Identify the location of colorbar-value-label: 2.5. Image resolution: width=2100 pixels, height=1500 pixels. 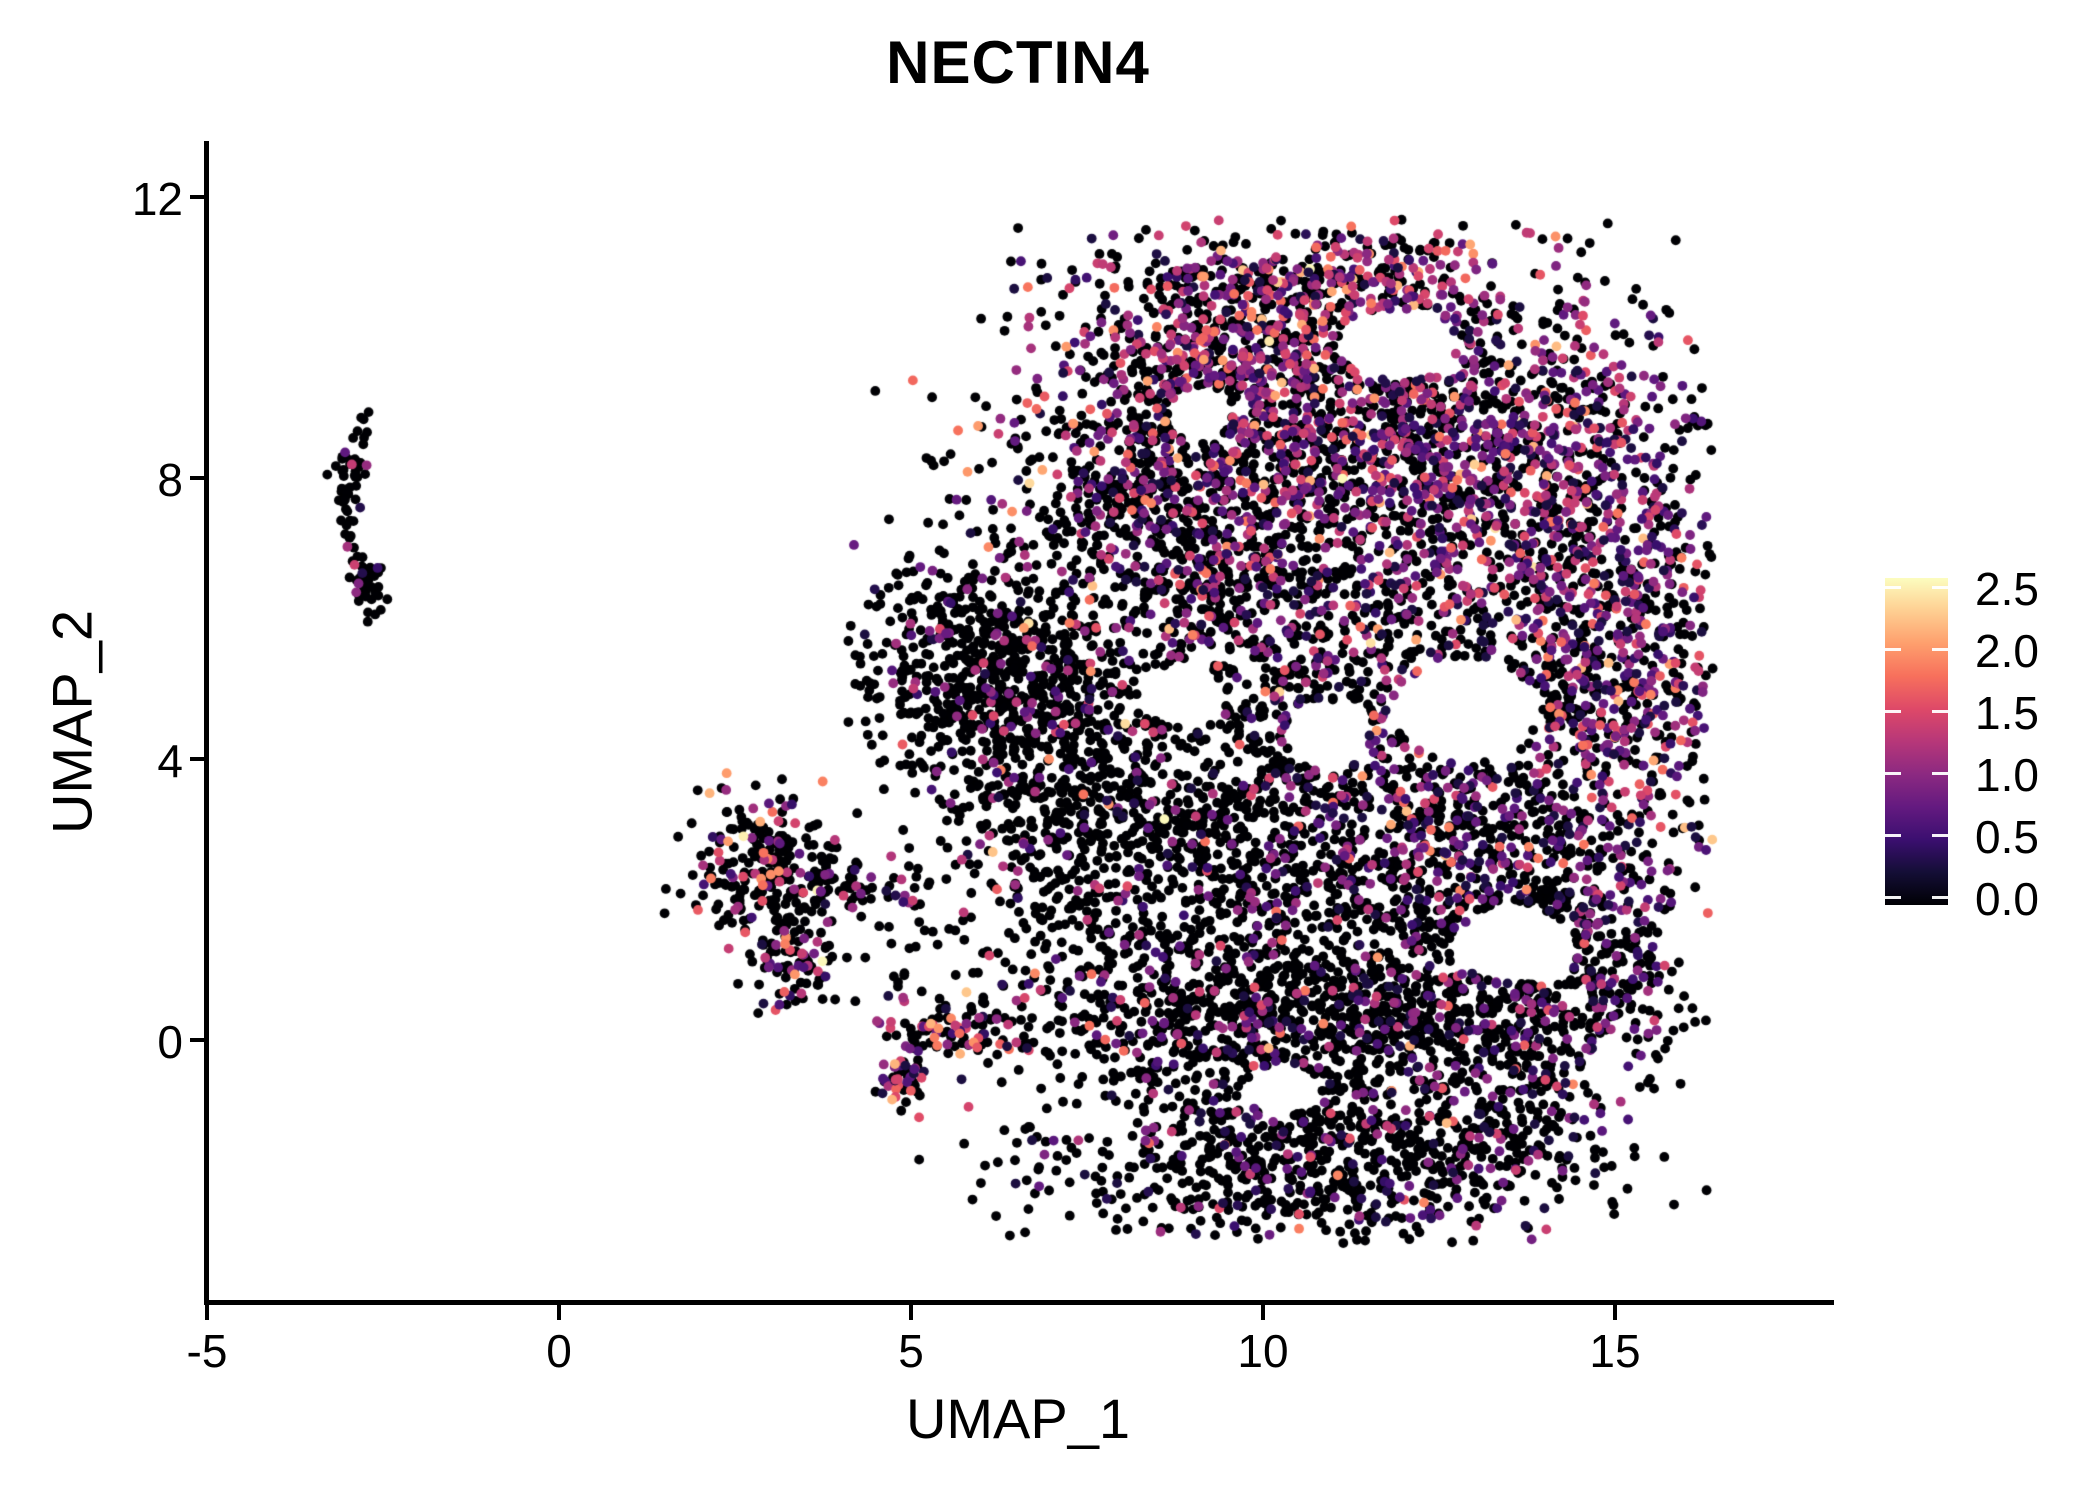
(2007, 589).